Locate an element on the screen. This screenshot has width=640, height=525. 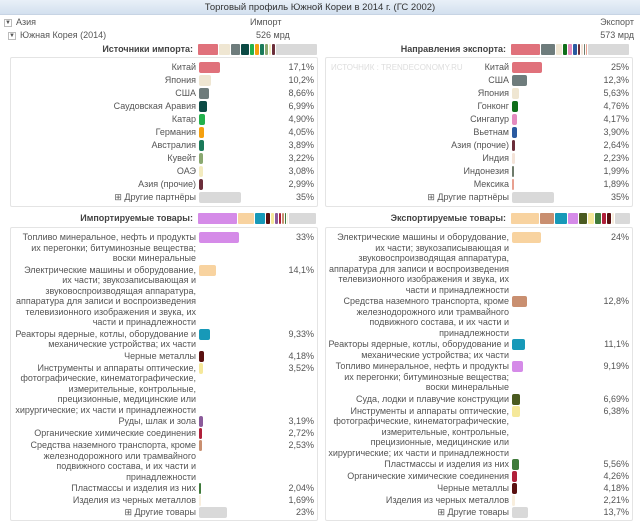
export-partners-row: США 12,3% is located at coordinates (479, 80).